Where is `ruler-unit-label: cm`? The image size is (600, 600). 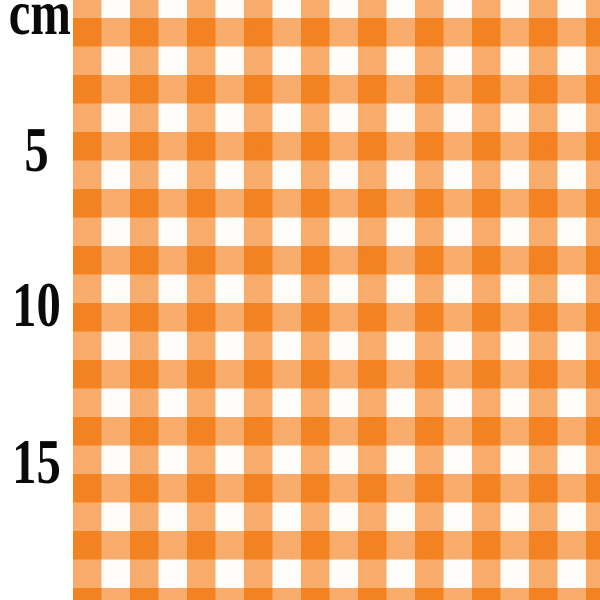
ruler-unit-label: cm is located at coordinates (39, 24).